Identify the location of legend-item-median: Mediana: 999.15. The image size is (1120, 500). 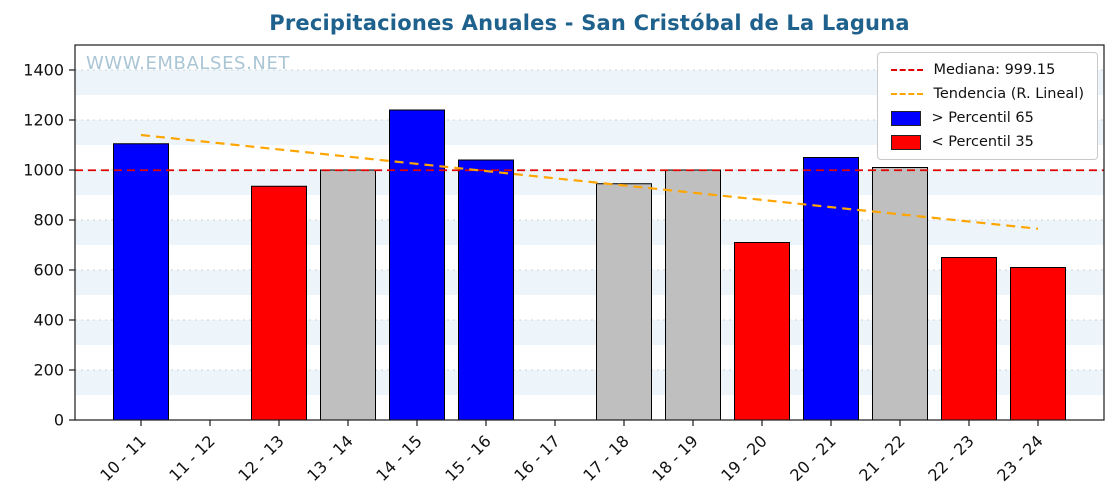
(987, 70).